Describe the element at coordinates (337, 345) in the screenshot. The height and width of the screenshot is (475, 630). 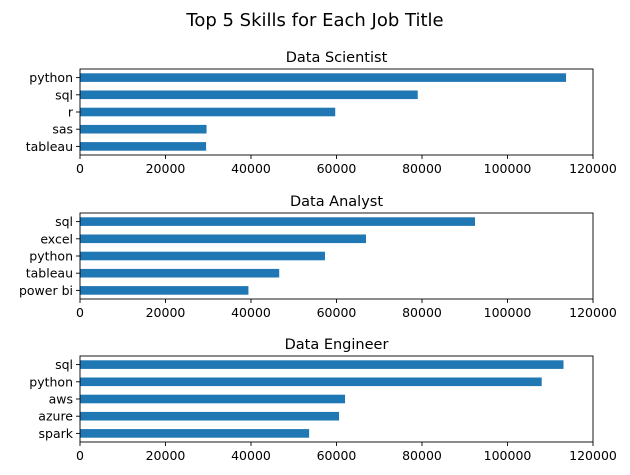
I see `subplot-title: Data Engineer` at that location.